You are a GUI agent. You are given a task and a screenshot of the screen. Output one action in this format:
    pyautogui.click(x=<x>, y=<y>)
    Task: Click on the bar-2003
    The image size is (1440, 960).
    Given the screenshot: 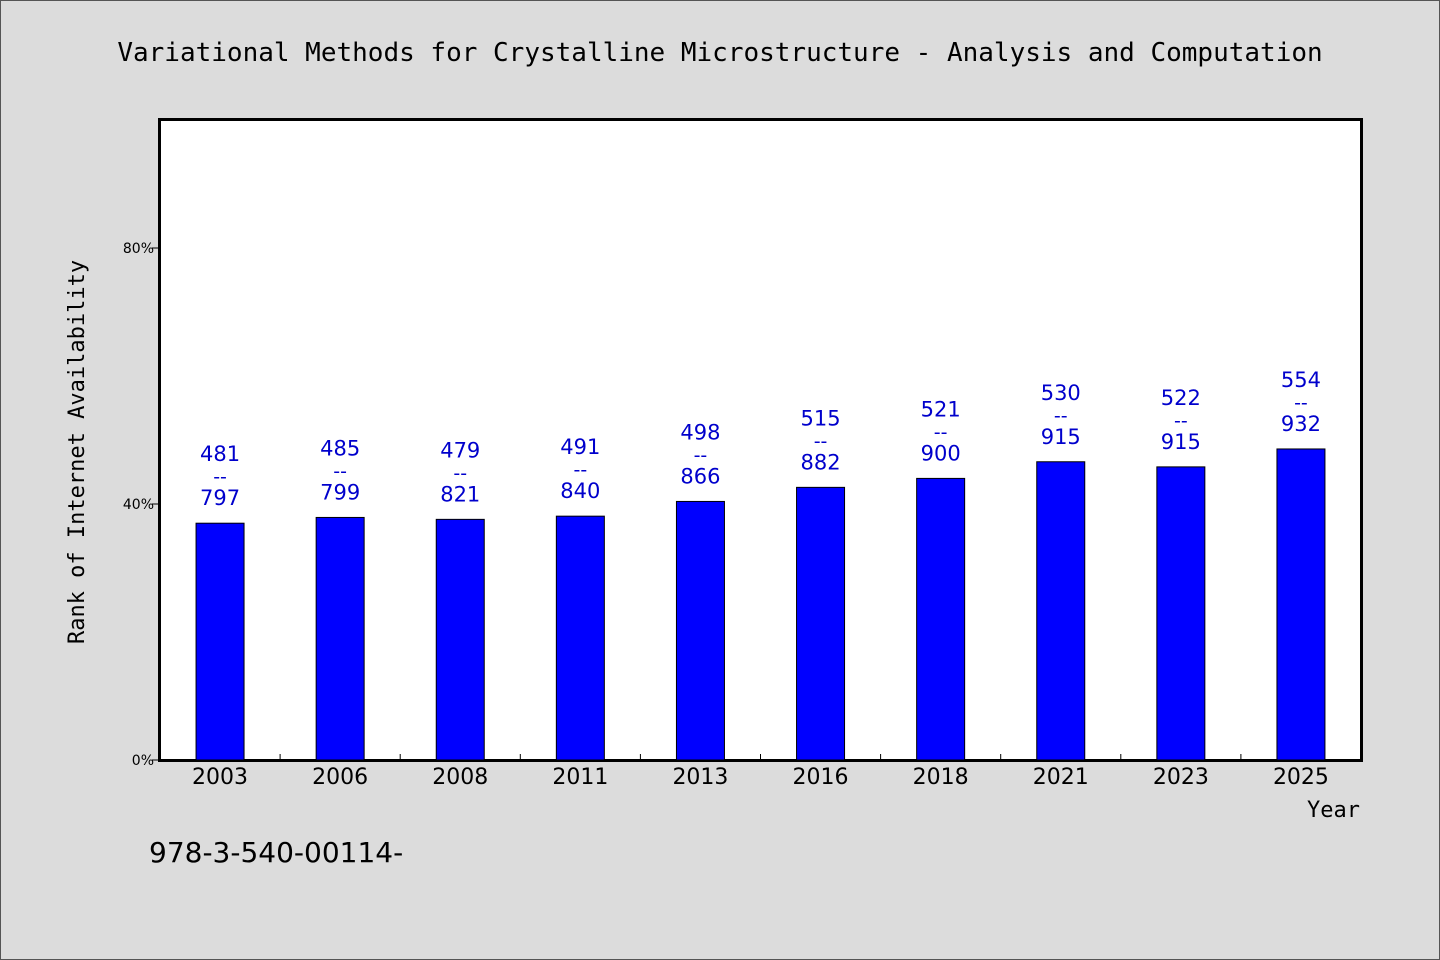 What is the action you would take?
    pyautogui.click(x=220, y=641)
    